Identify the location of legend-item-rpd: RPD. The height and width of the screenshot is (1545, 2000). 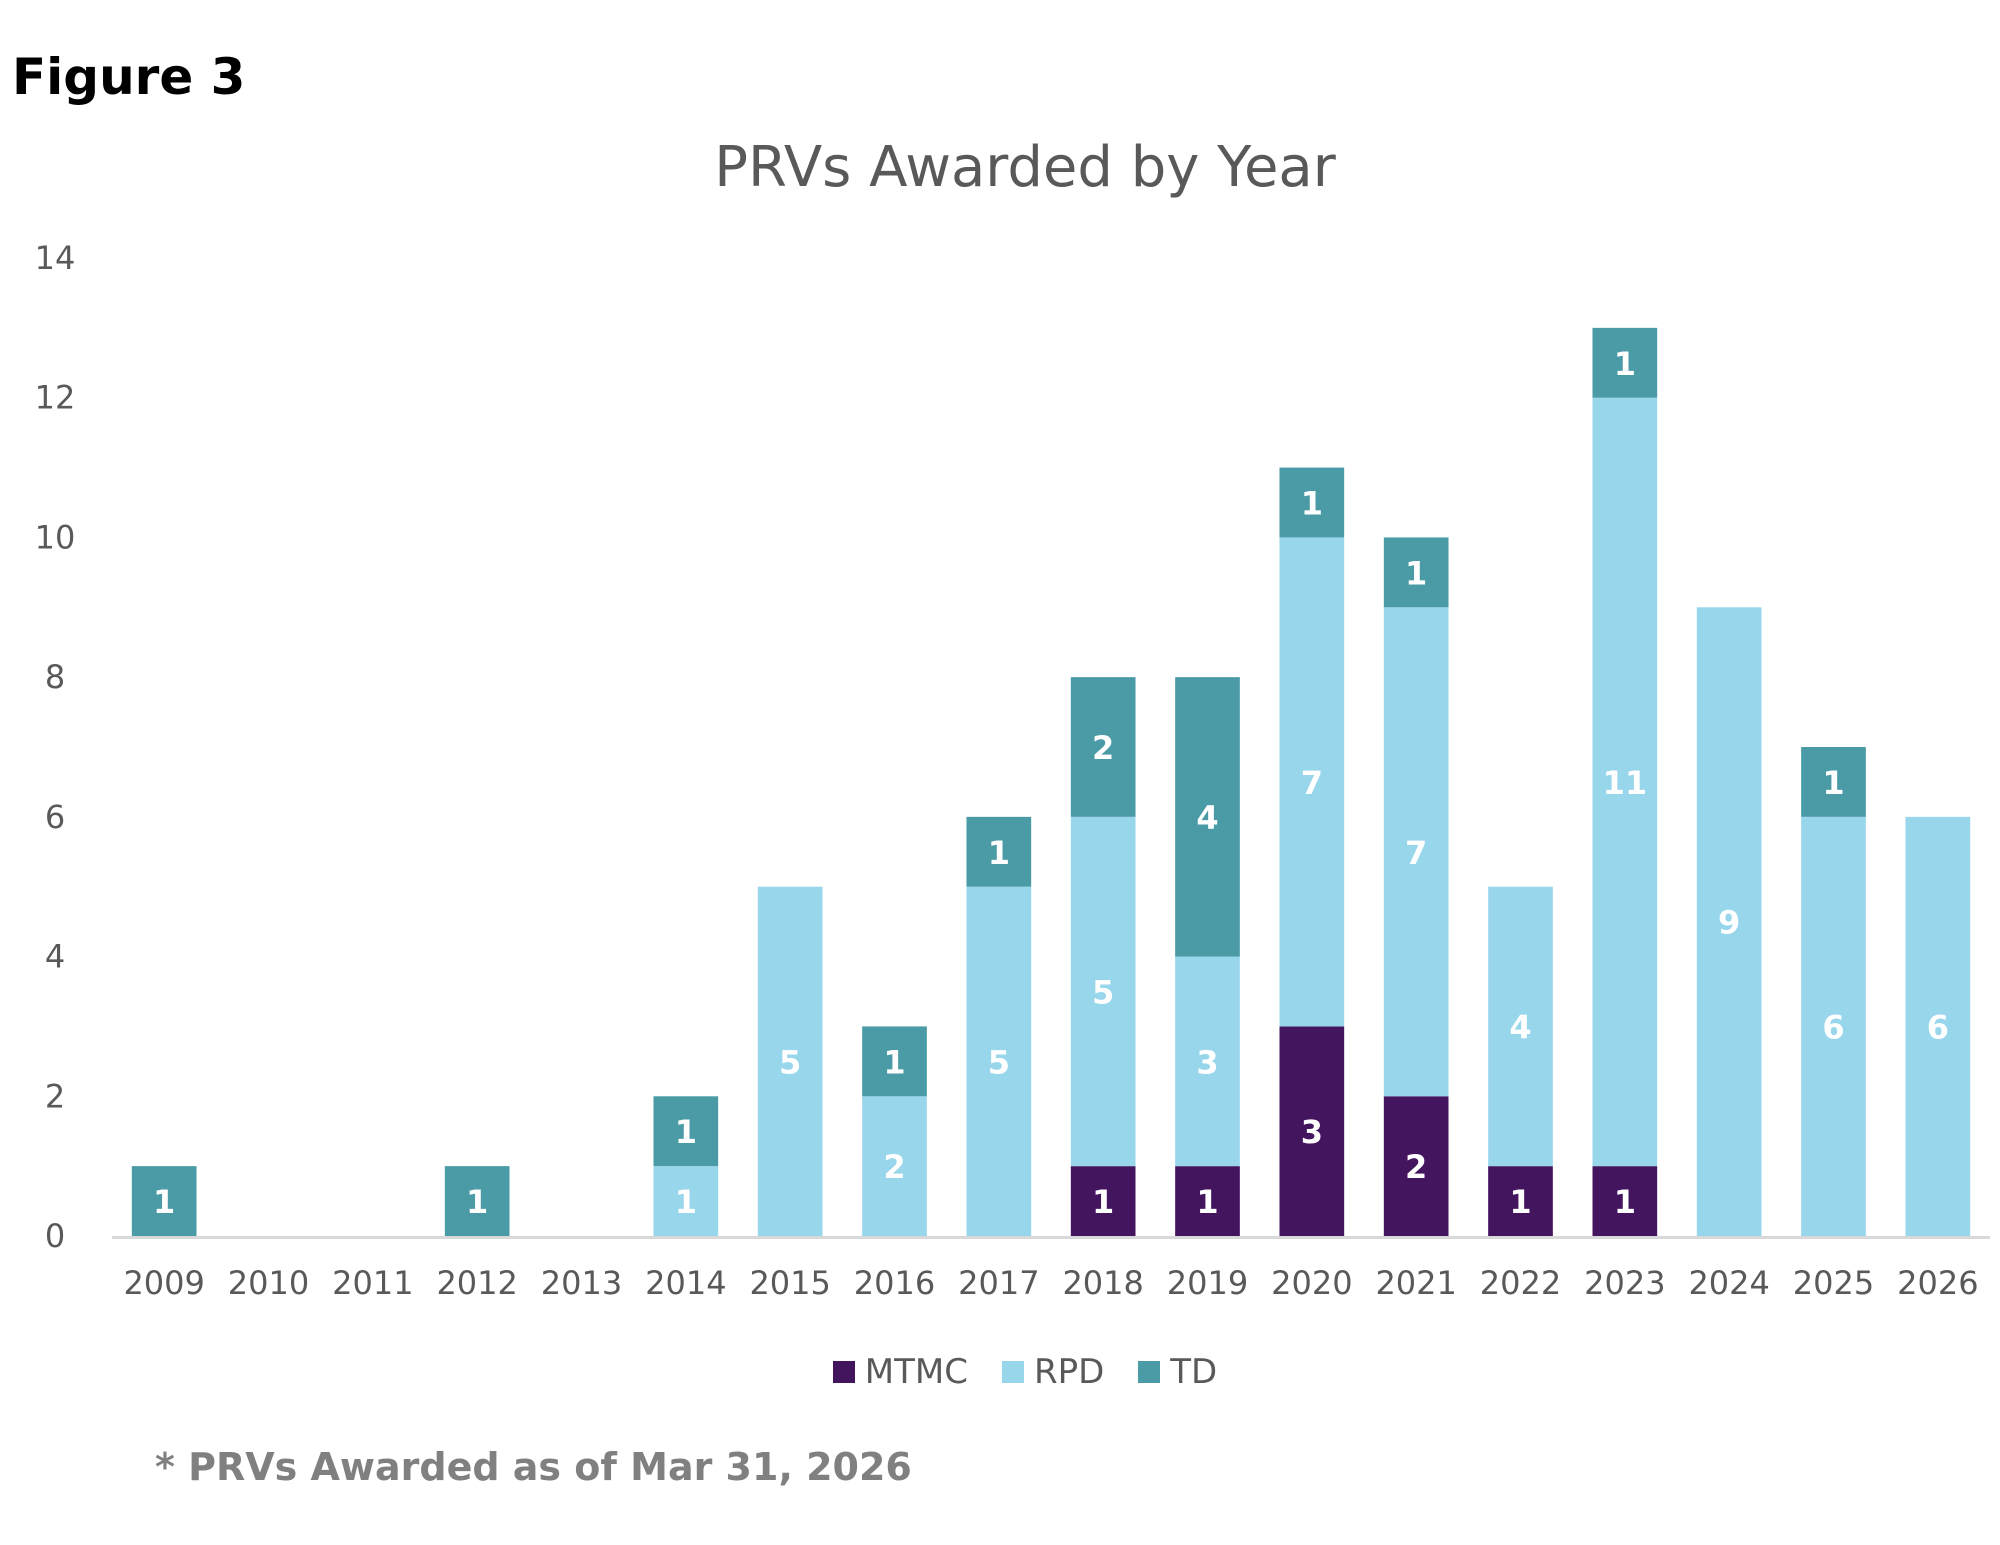
(1053, 1372).